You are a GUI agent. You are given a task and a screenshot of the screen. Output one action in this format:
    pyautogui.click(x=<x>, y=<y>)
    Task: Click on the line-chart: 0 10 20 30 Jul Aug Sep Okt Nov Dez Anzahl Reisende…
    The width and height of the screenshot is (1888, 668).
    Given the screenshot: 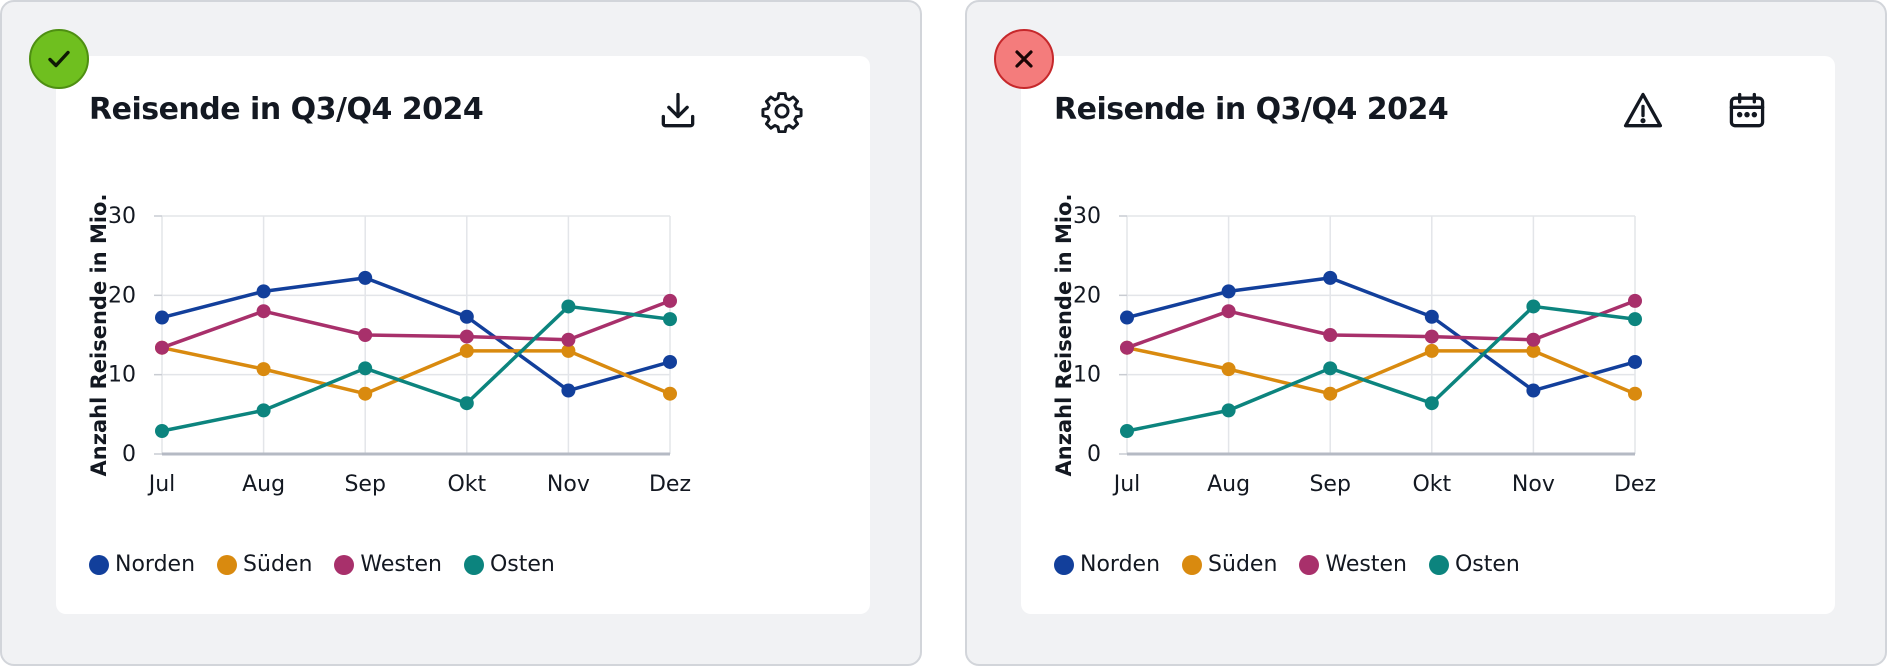 What is the action you would take?
    pyautogui.click(x=389, y=345)
    